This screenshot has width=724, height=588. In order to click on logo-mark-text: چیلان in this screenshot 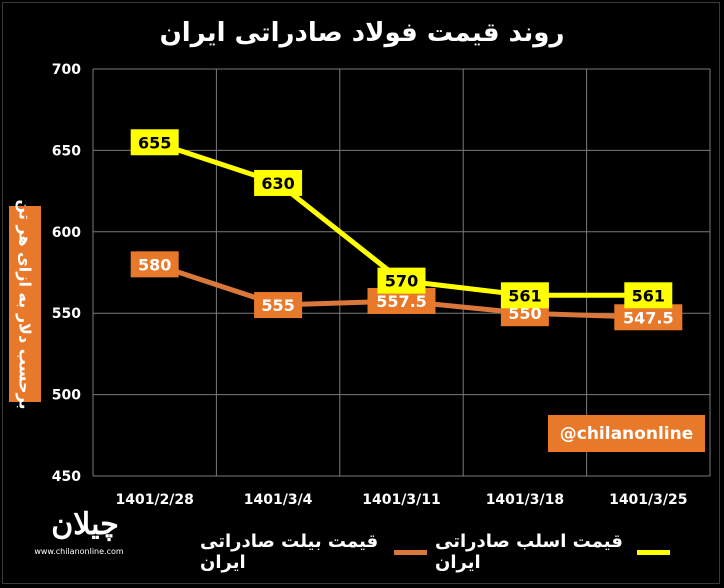, I will do `click(85, 524)`.